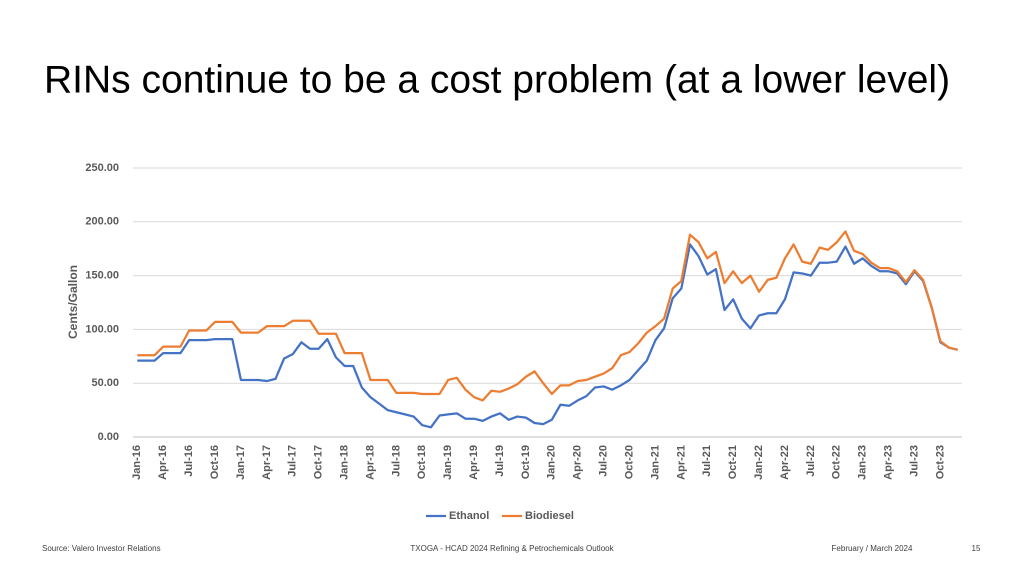 The image size is (1024, 581). Describe the element at coordinates (500, 461) in the screenshot. I see `x-tick-label: Jul-19` at that location.